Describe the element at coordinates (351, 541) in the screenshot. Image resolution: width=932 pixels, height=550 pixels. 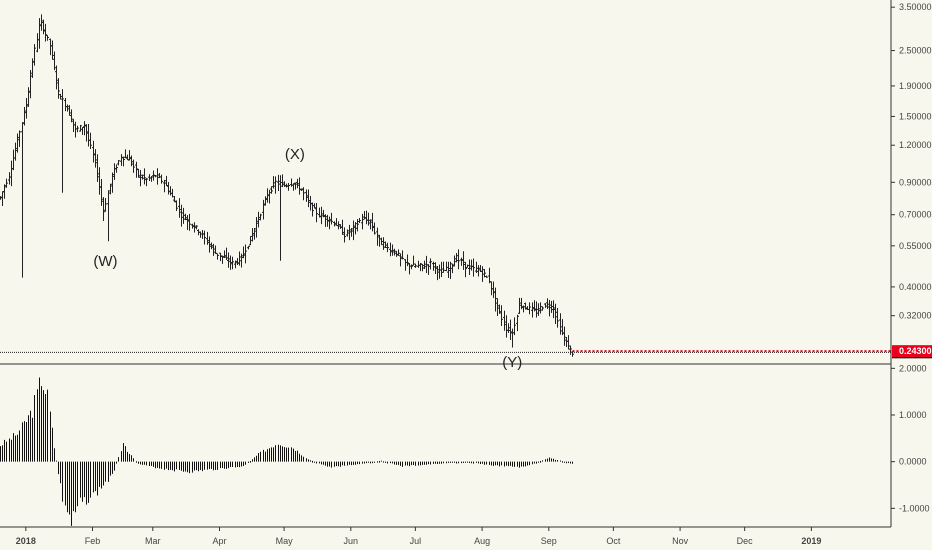
I see `time-tick-label: Jun` at that location.